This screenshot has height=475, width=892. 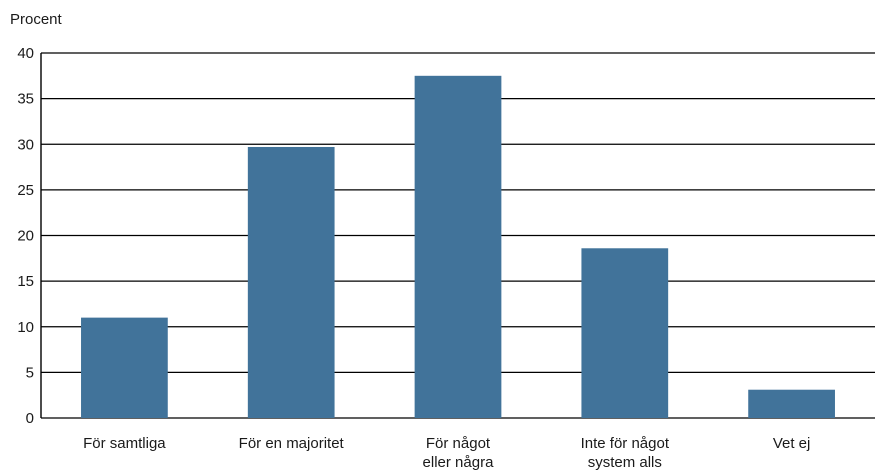 What do you see at coordinates (459, 453) in the screenshot?
I see `category-label: För något eller några` at bounding box center [459, 453].